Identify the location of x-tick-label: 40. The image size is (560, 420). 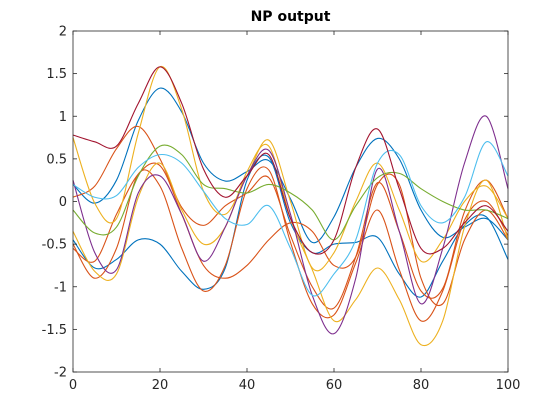
(247, 385).